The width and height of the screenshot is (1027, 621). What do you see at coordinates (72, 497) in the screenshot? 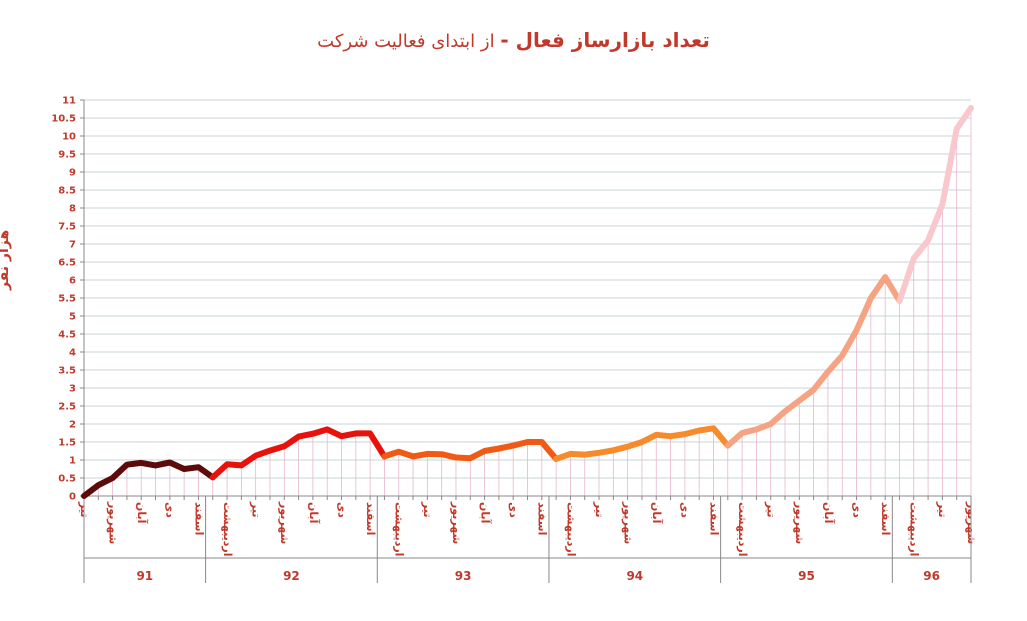
I see `y-tick-label: 0` at bounding box center [72, 497].